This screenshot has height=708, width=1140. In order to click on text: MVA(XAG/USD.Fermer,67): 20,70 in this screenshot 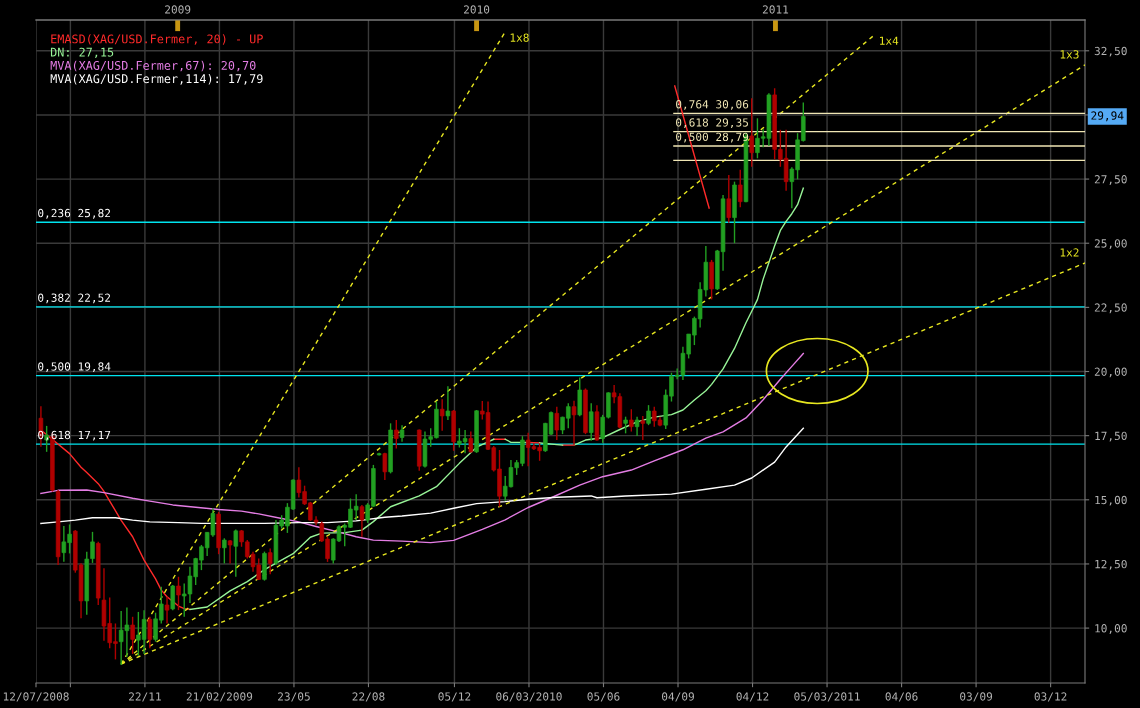, I will do `click(153, 66)`.